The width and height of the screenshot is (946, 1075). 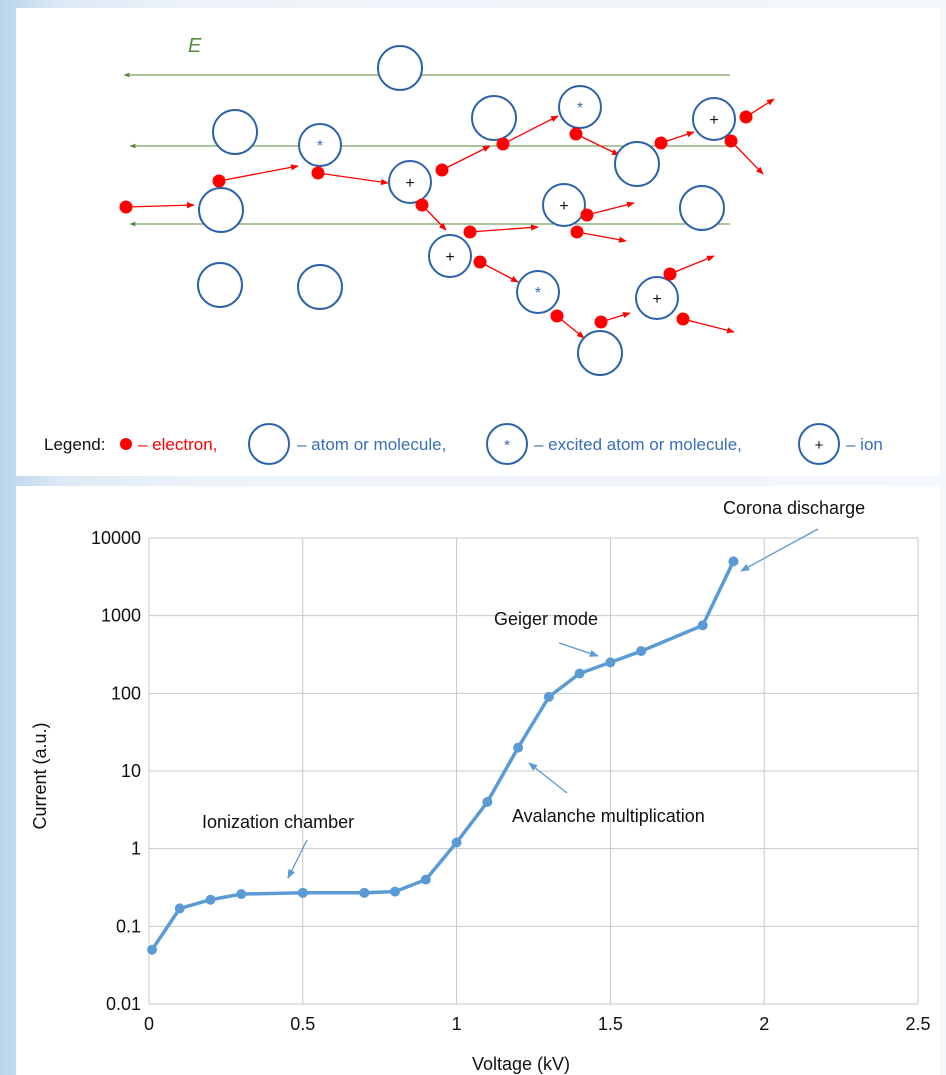 What do you see at coordinates (608, 816) in the screenshot?
I see `annotation-avalanche-multiplication: Avalanche multiplication` at bounding box center [608, 816].